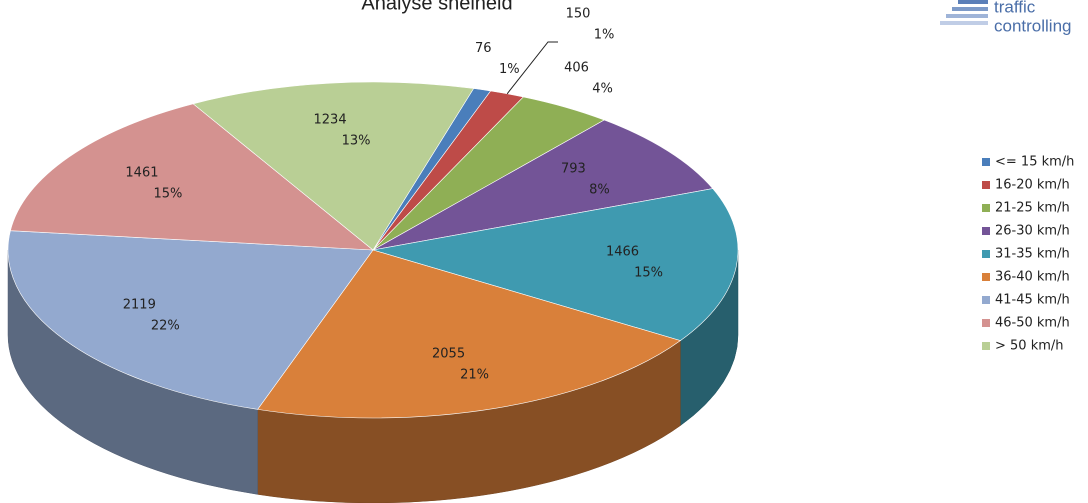  What do you see at coordinates (599, 189) in the screenshot?
I see `data-label-percent: 8%` at bounding box center [599, 189].